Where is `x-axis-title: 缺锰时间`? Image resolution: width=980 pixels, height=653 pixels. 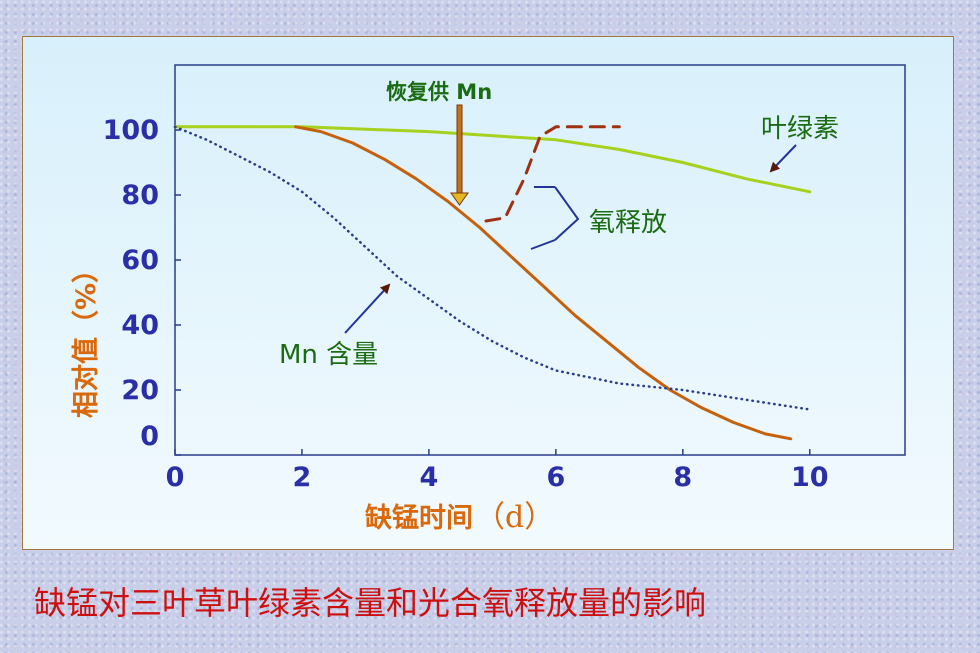
x-axis-title: 缺锰时间 is located at coordinates (419, 518).